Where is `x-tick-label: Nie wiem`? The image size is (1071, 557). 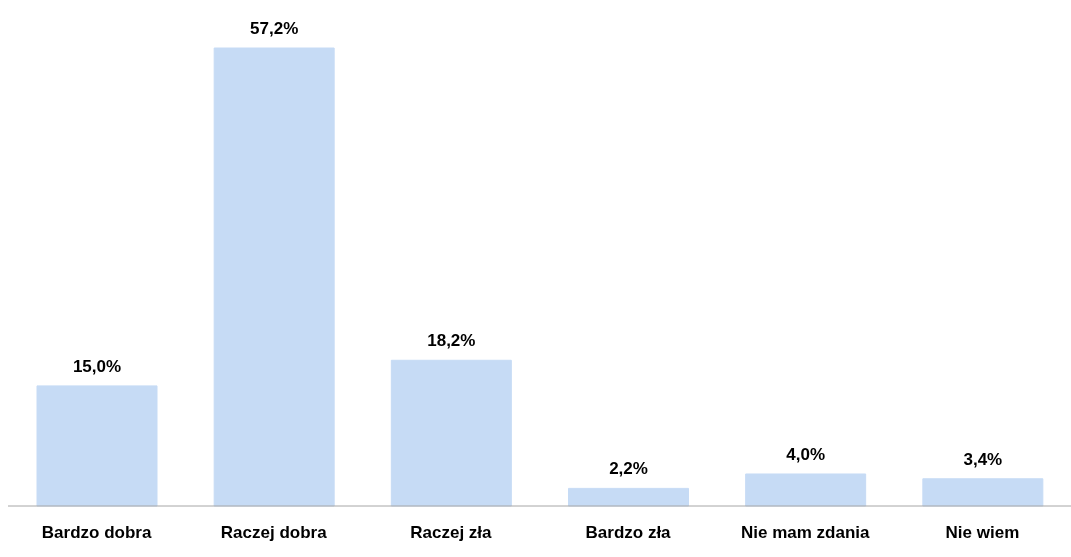
x-tick-label: Nie wiem is located at coordinates (982, 533).